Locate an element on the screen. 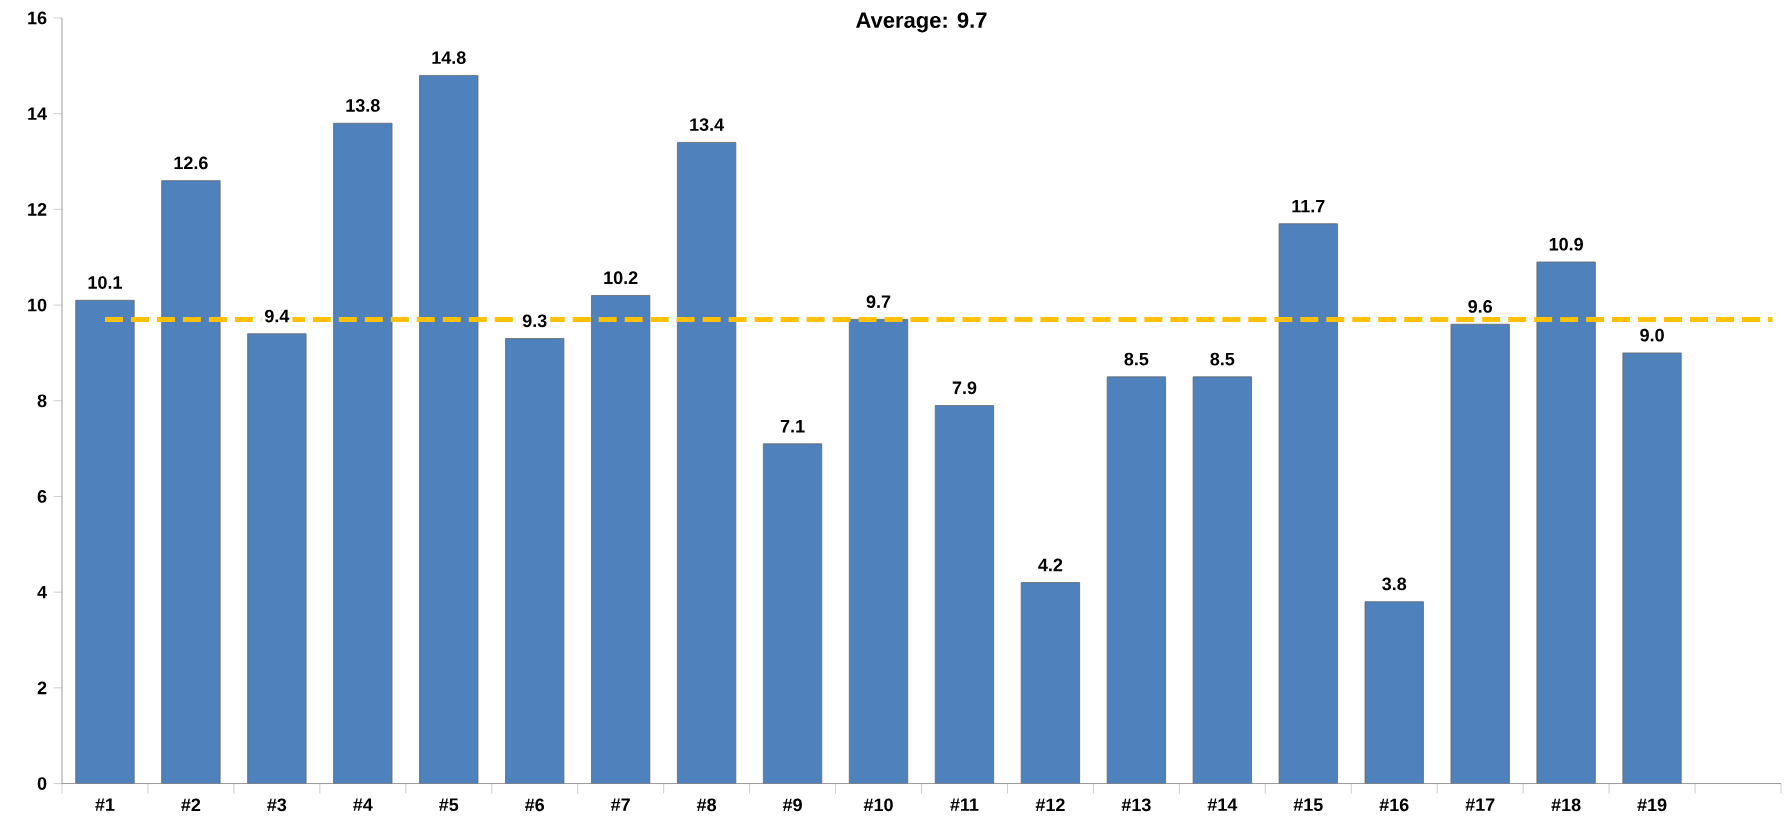  data-label: 12.6 is located at coordinates (191, 163).